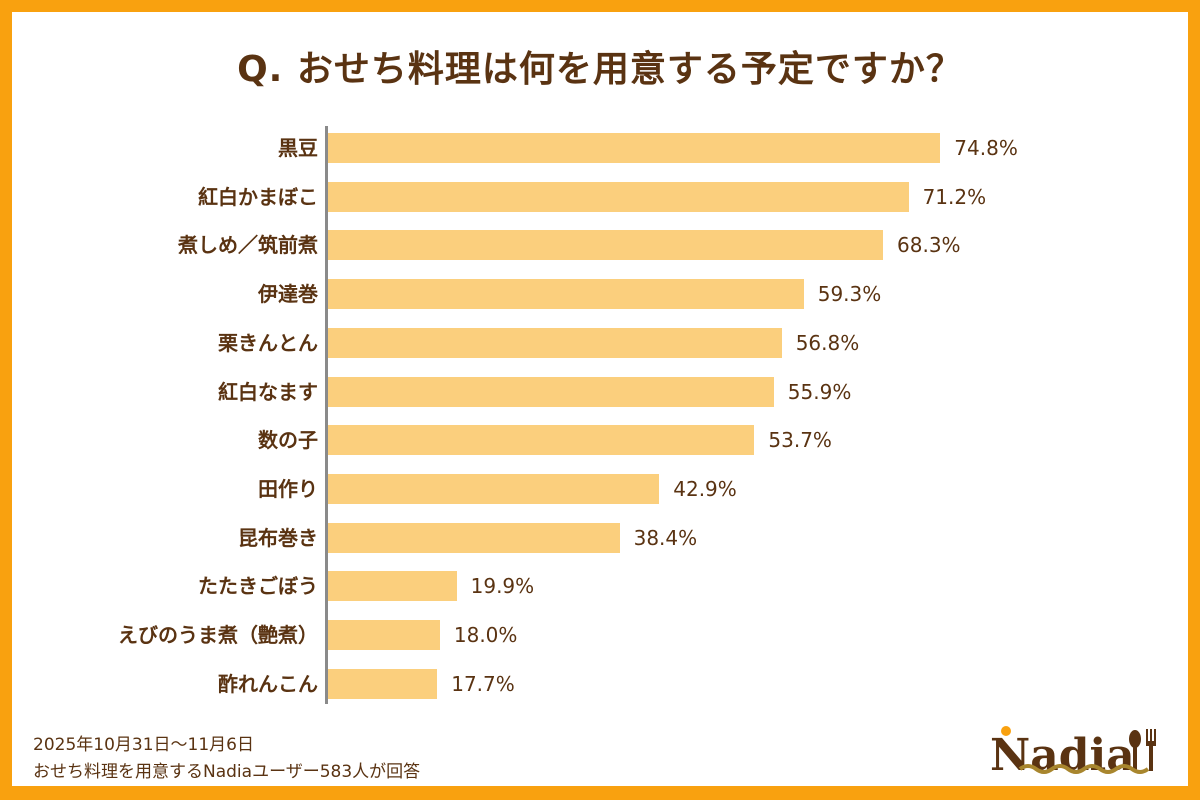  What do you see at coordinates (705, 488) in the screenshot?
I see `value-label: 42.9%` at bounding box center [705, 488].